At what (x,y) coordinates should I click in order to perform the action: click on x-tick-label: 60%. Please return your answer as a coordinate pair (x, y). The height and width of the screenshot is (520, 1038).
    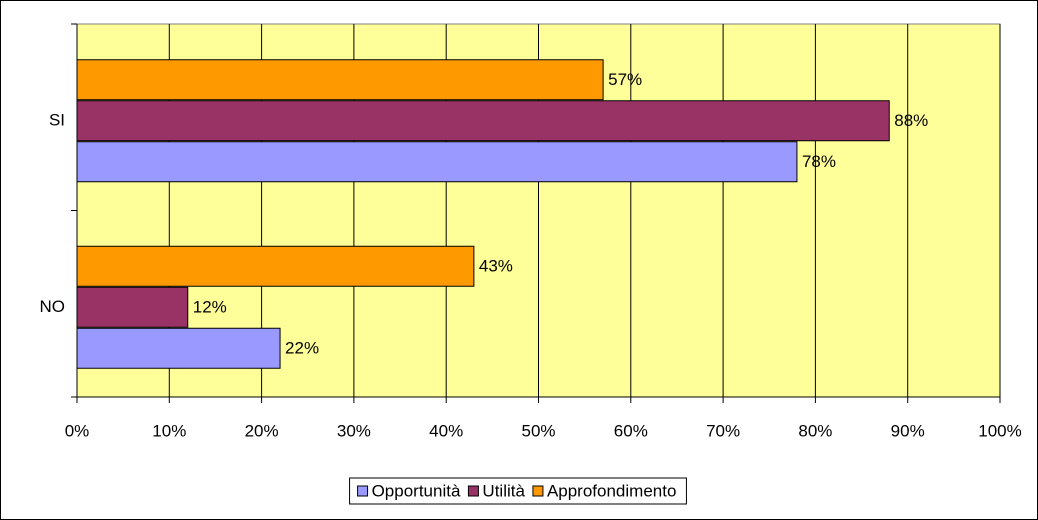
    Looking at the image, I should click on (631, 430).